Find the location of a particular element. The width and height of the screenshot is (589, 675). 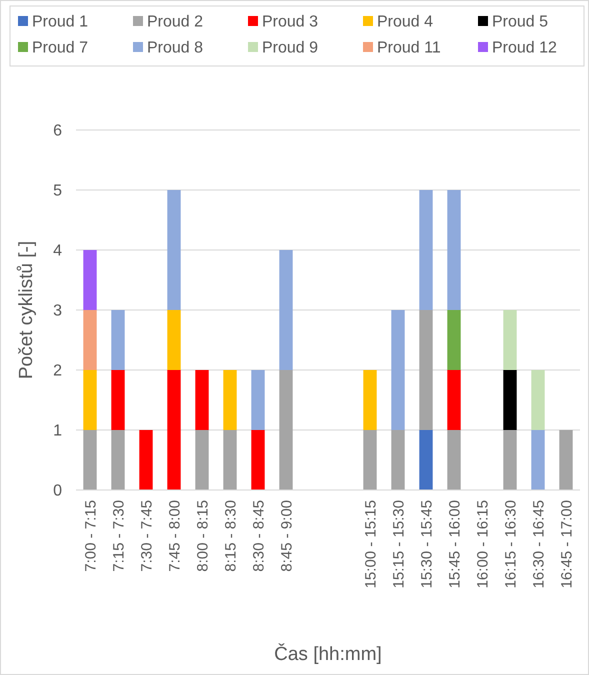

x-tick-label: 8:45 - 9:00 is located at coordinates (287, 536).